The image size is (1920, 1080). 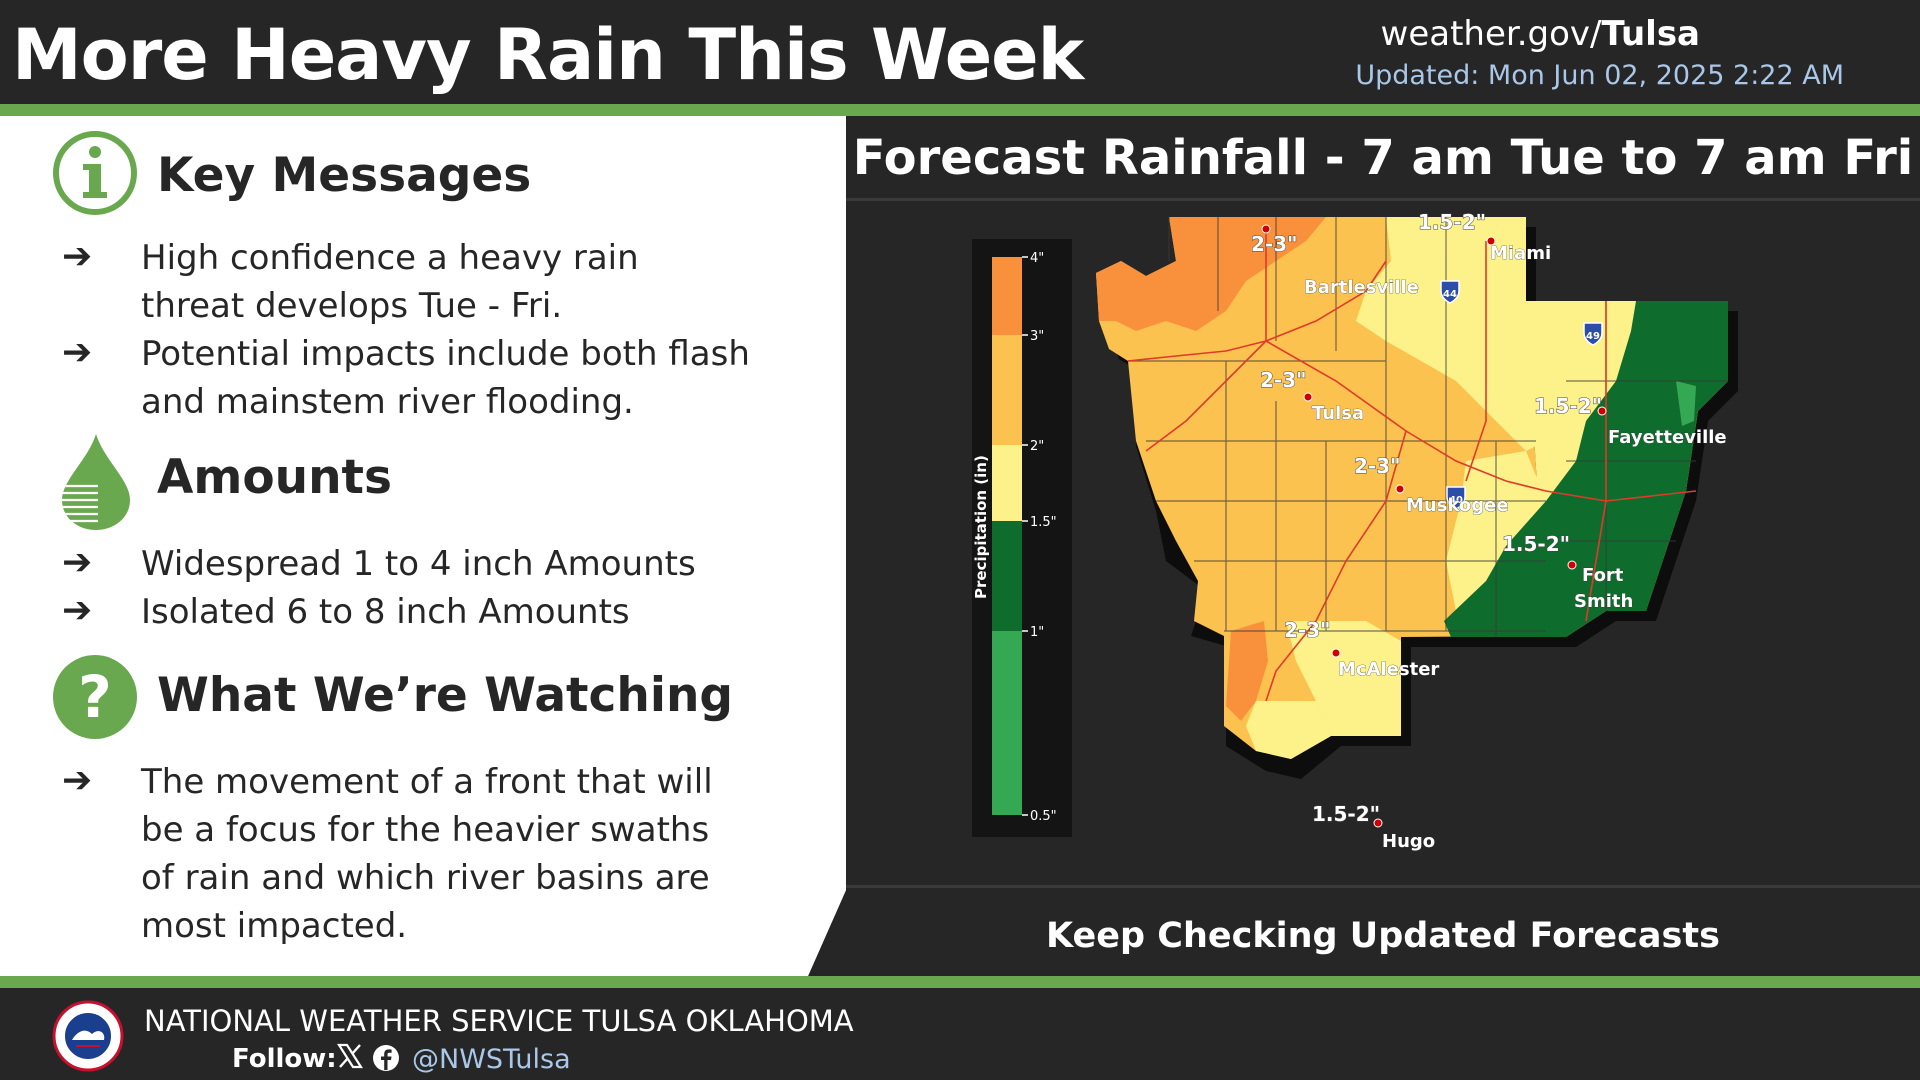 What do you see at coordinates (1651, 34) in the screenshot?
I see `site-office: Tulsa` at bounding box center [1651, 34].